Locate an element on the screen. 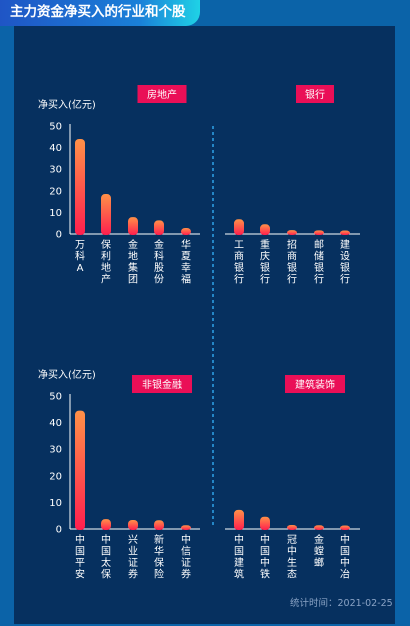 This screenshot has height=626, width=410. x-tick-label: 兴业证券 is located at coordinates (133, 557).